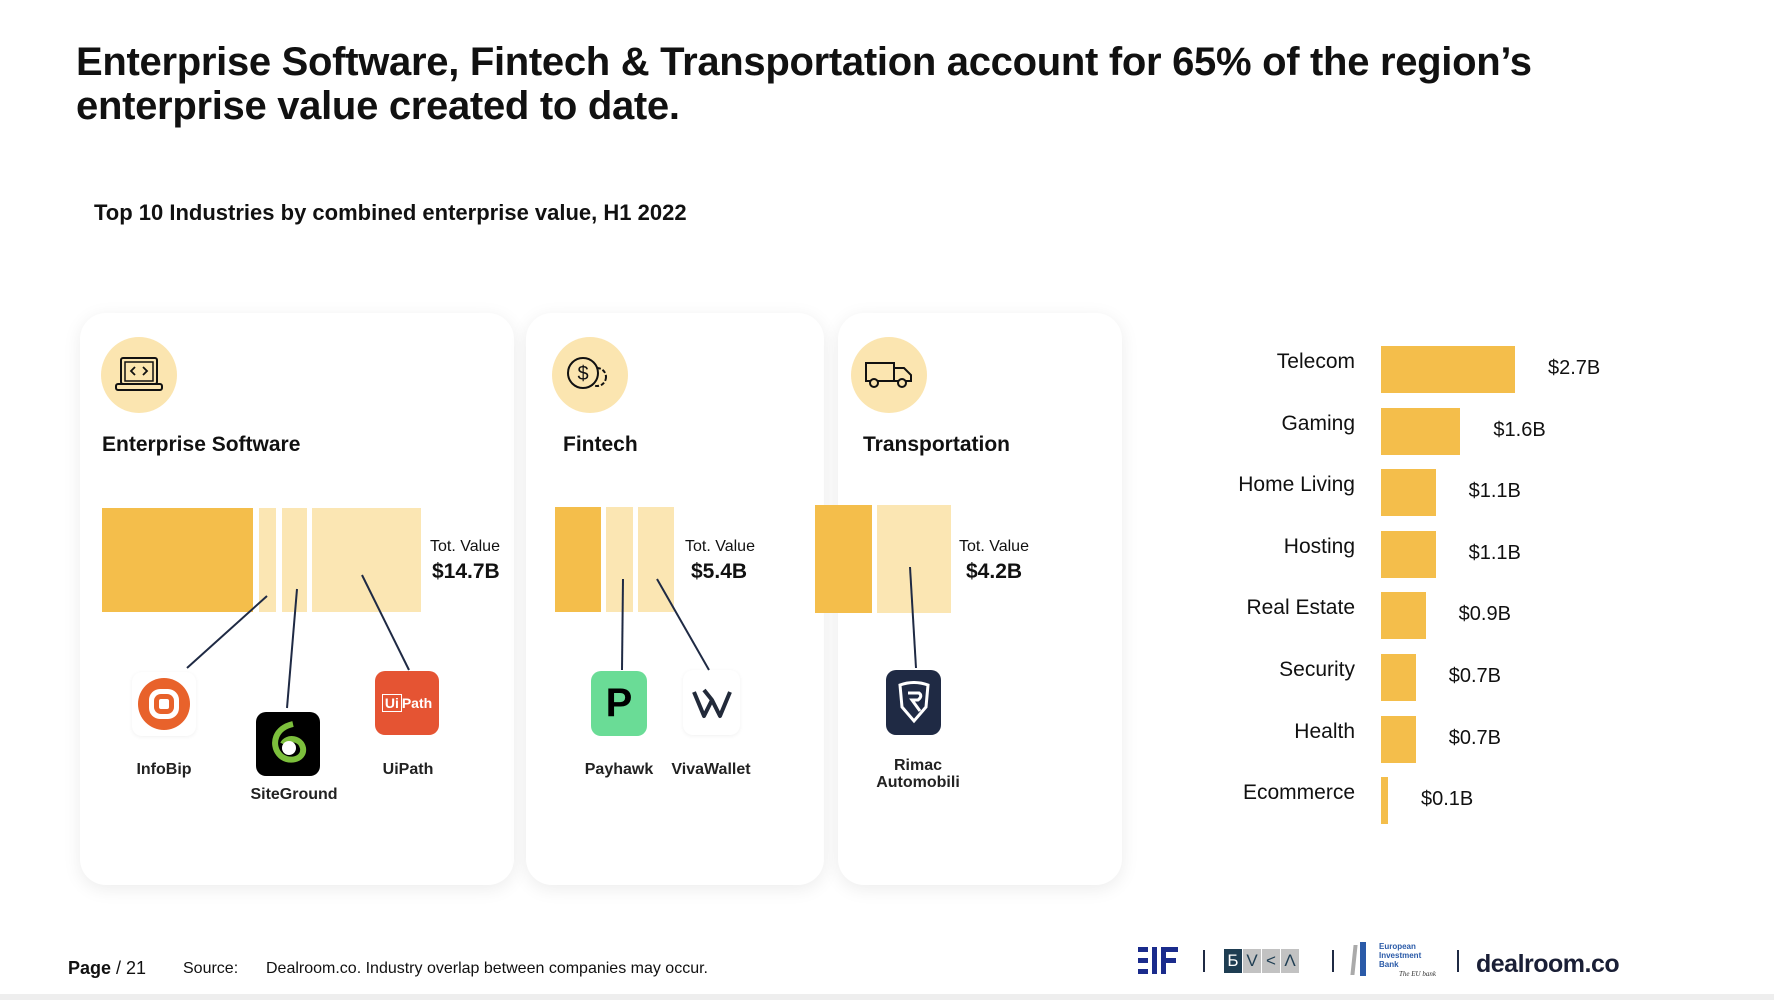 This screenshot has height=1000, width=1774. What do you see at coordinates (164, 769) in the screenshot?
I see `company-label: InfoBip` at bounding box center [164, 769].